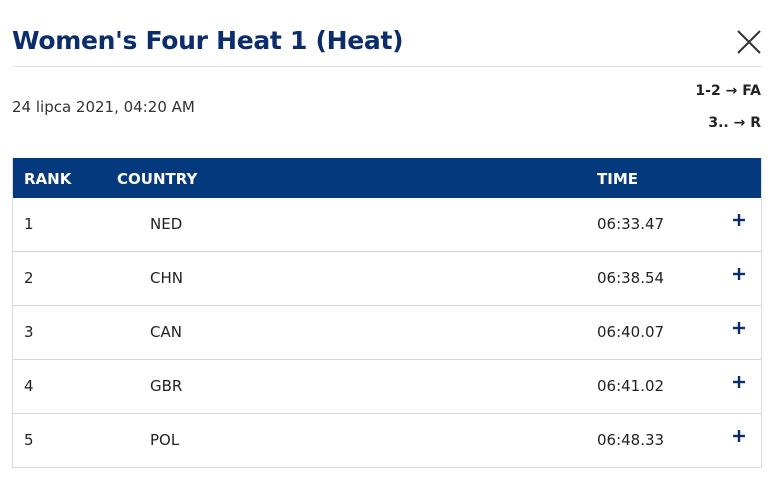 The width and height of the screenshot is (775, 477). I want to click on table-row: 4 GBR 06:41.02, so click(387, 386).